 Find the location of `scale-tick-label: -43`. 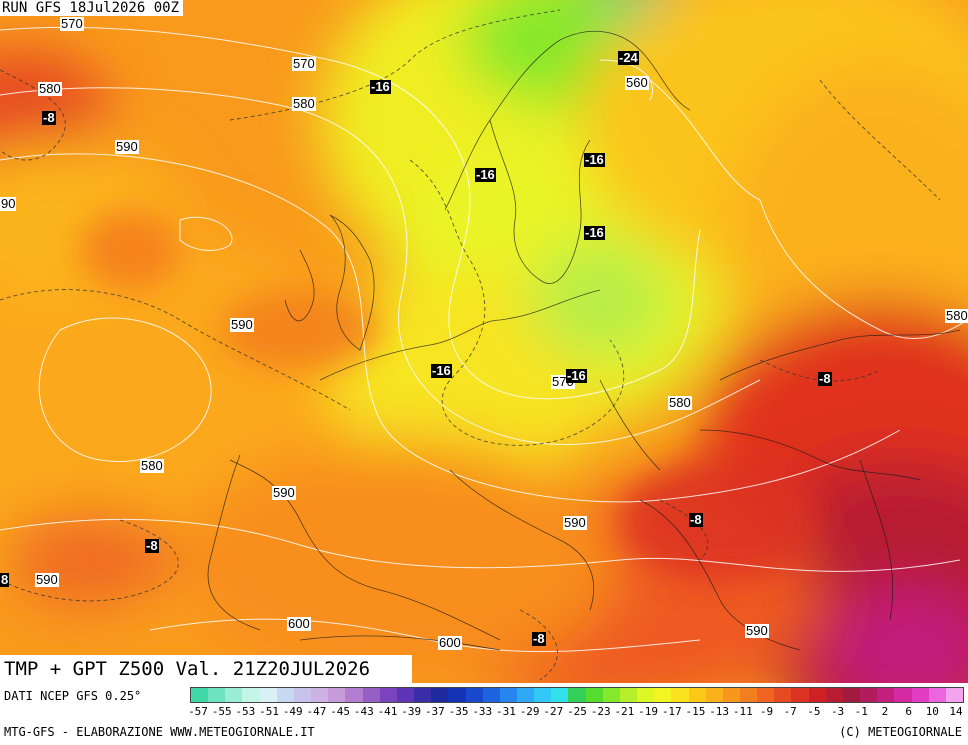

scale-tick-label: -43 is located at coordinates (363, 711).